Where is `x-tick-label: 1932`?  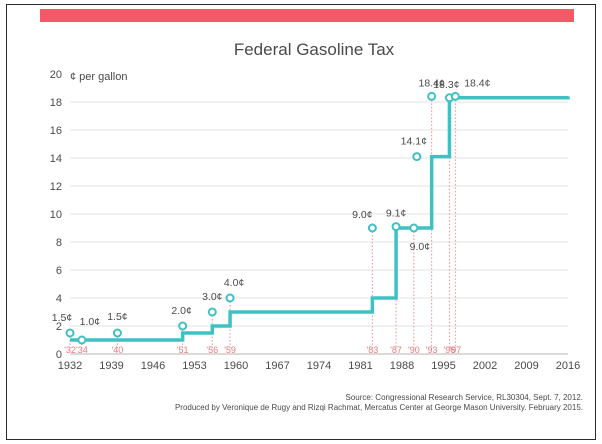 x-tick-label: 1932 is located at coordinates (70, 366).